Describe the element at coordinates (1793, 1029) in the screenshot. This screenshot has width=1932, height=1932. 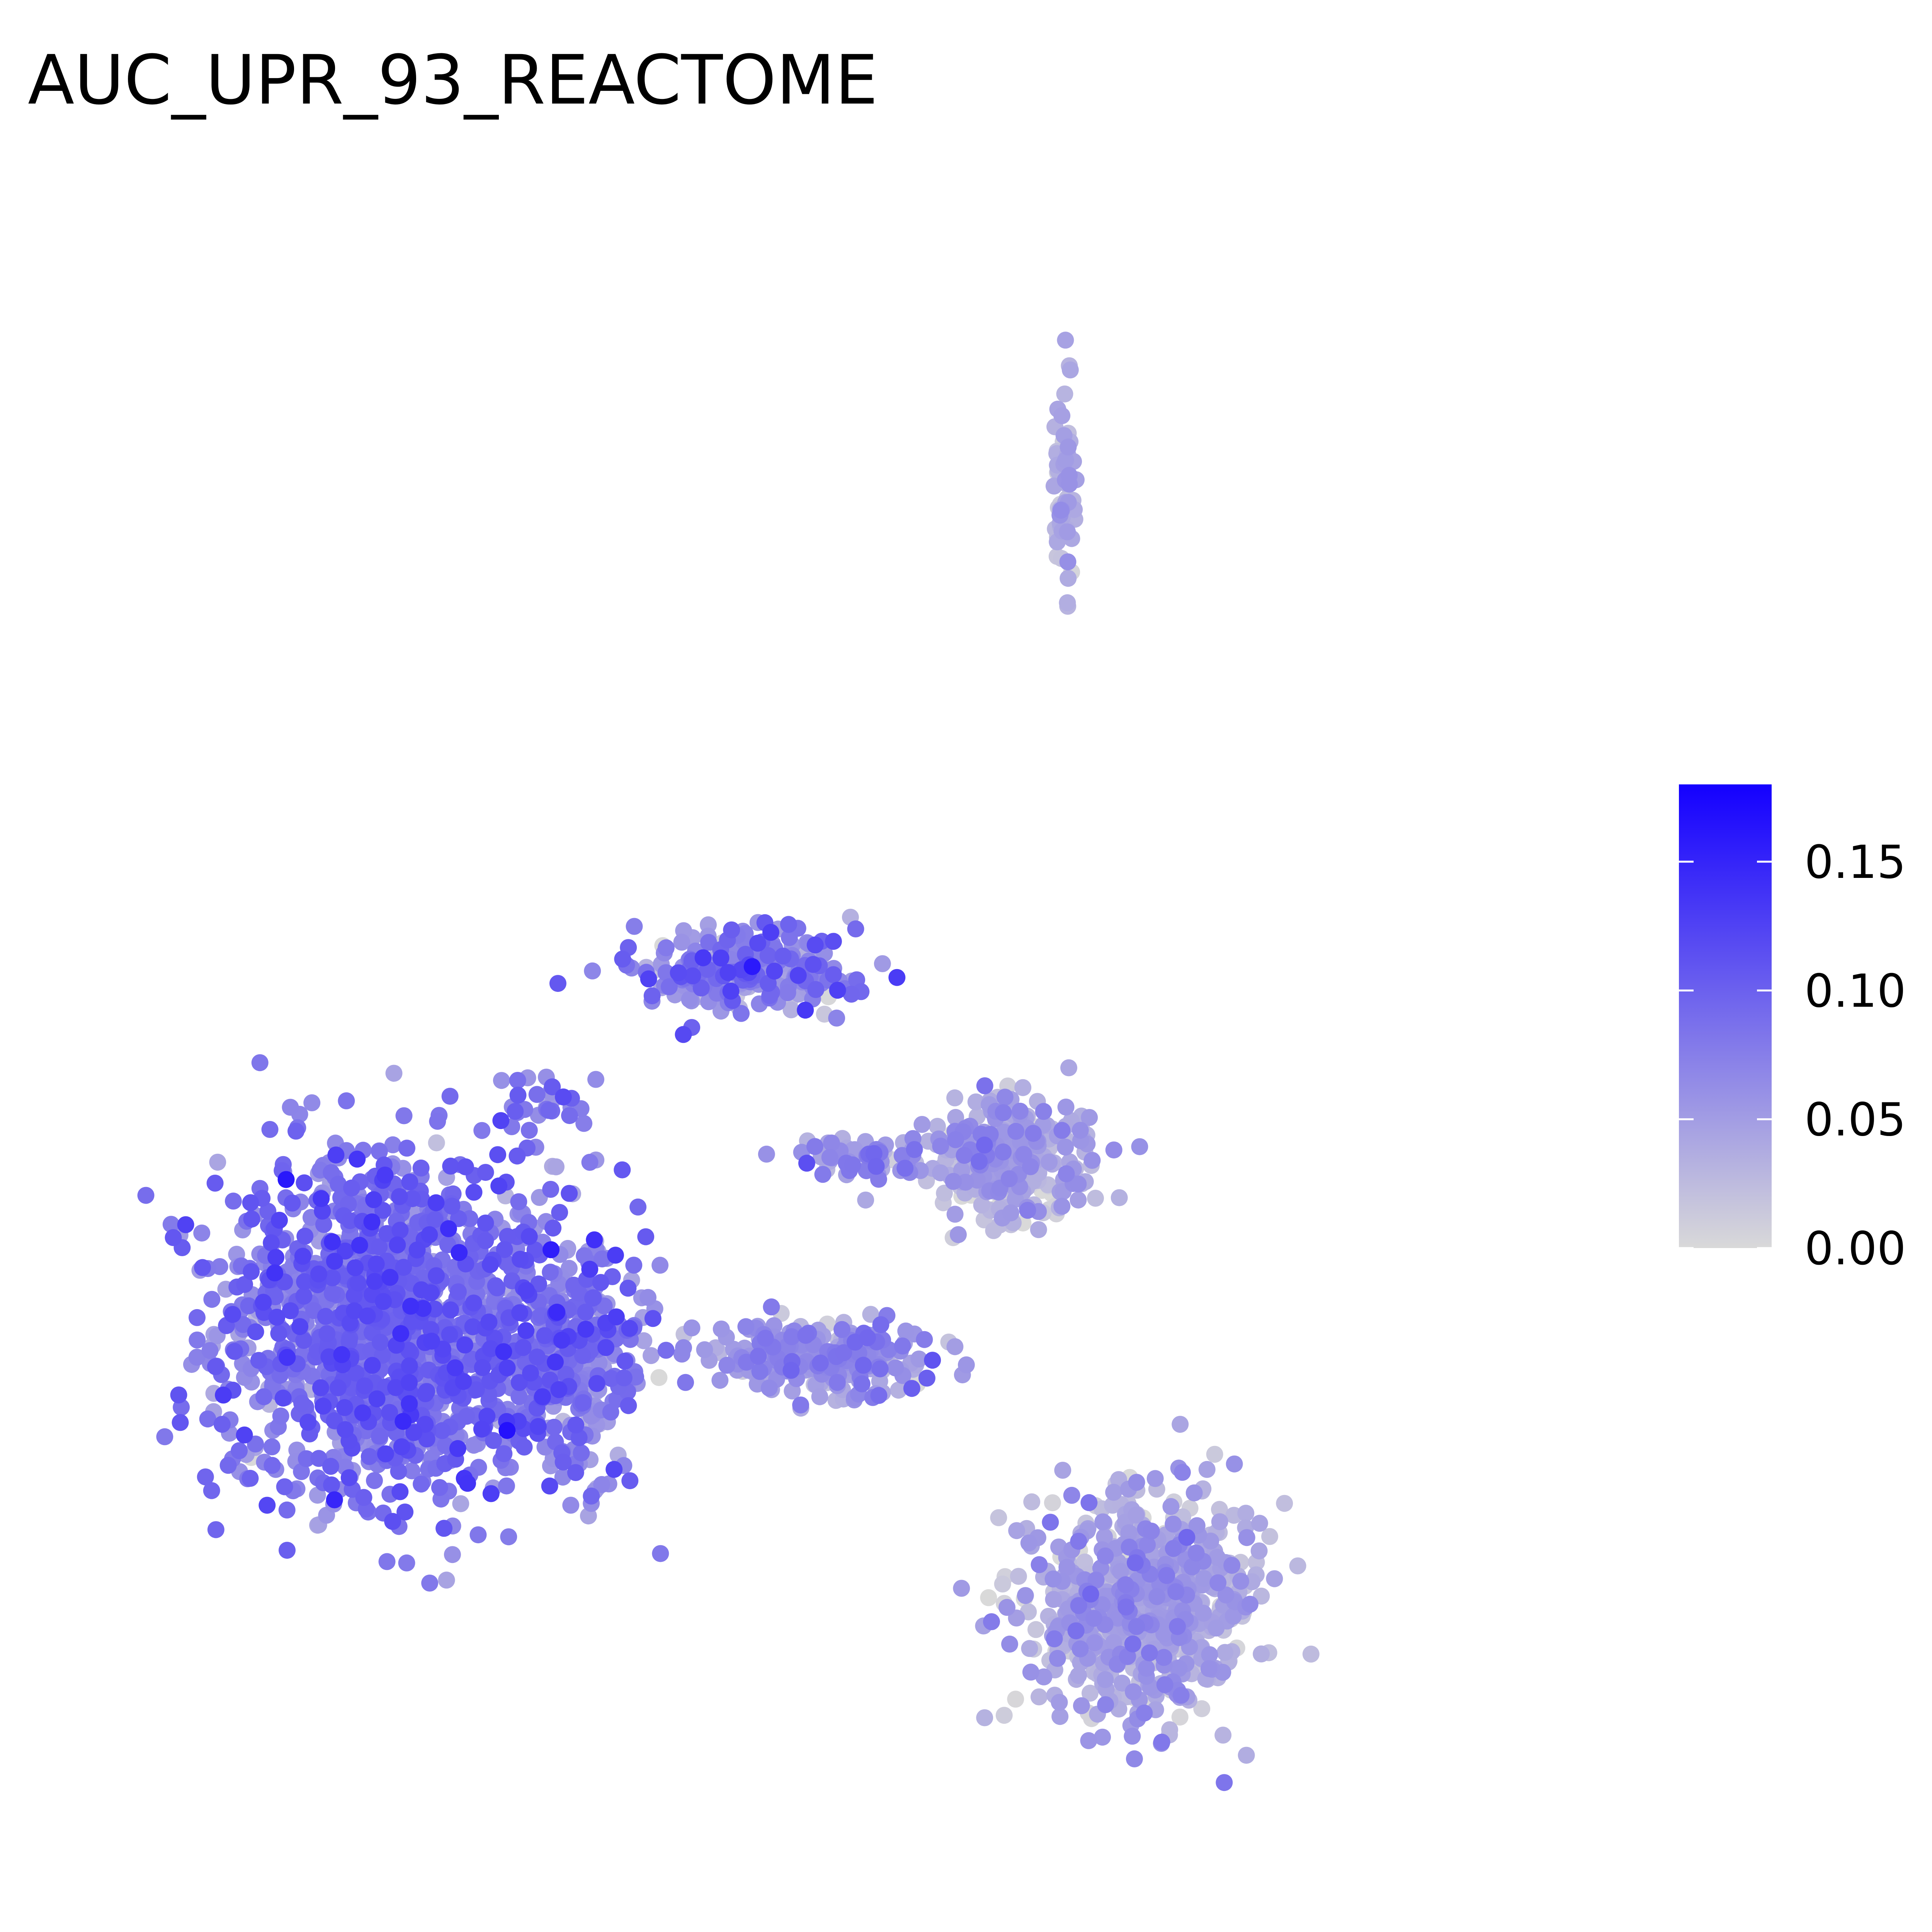
I see `color-legend: 0.00 0.05 0.10 0.15` at that location.